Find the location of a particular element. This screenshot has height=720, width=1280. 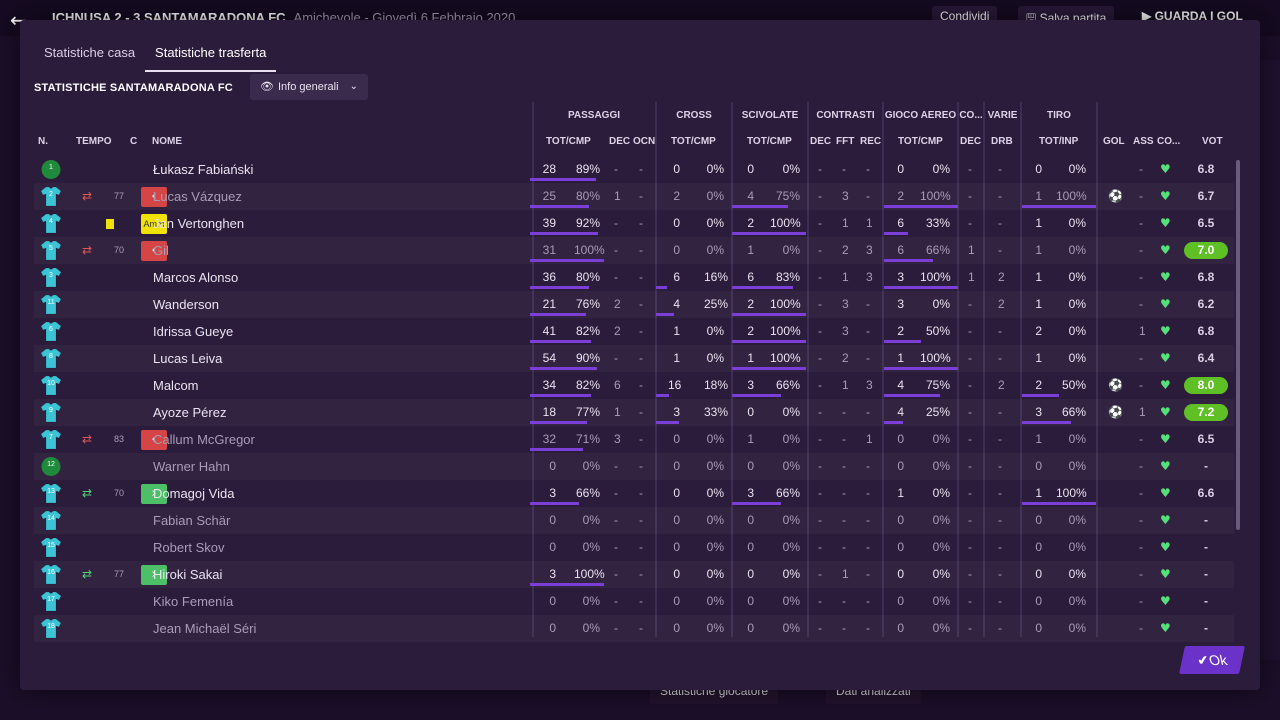

aerial-pct: 100% is located at coordinates (935, 196).